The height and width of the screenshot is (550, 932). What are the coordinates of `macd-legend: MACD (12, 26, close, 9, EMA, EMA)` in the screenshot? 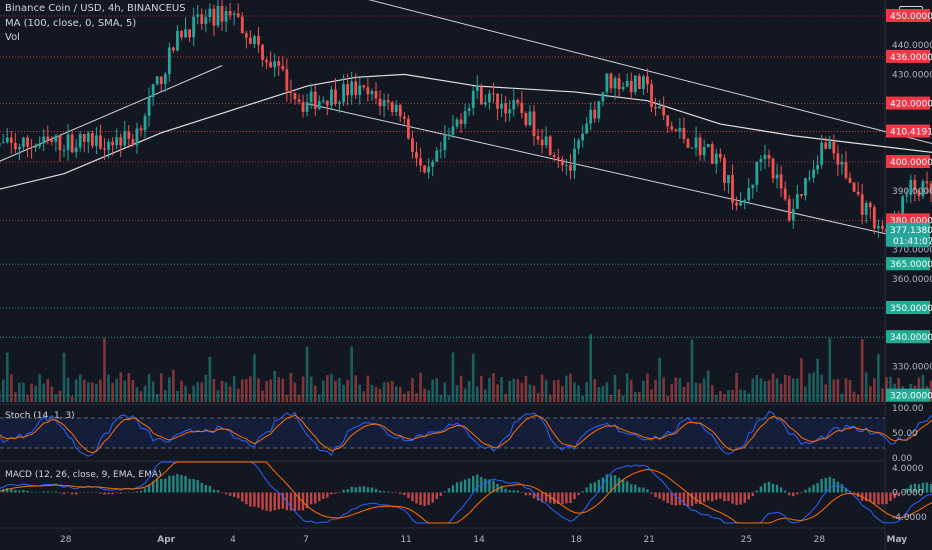 It's located at (83, 475).